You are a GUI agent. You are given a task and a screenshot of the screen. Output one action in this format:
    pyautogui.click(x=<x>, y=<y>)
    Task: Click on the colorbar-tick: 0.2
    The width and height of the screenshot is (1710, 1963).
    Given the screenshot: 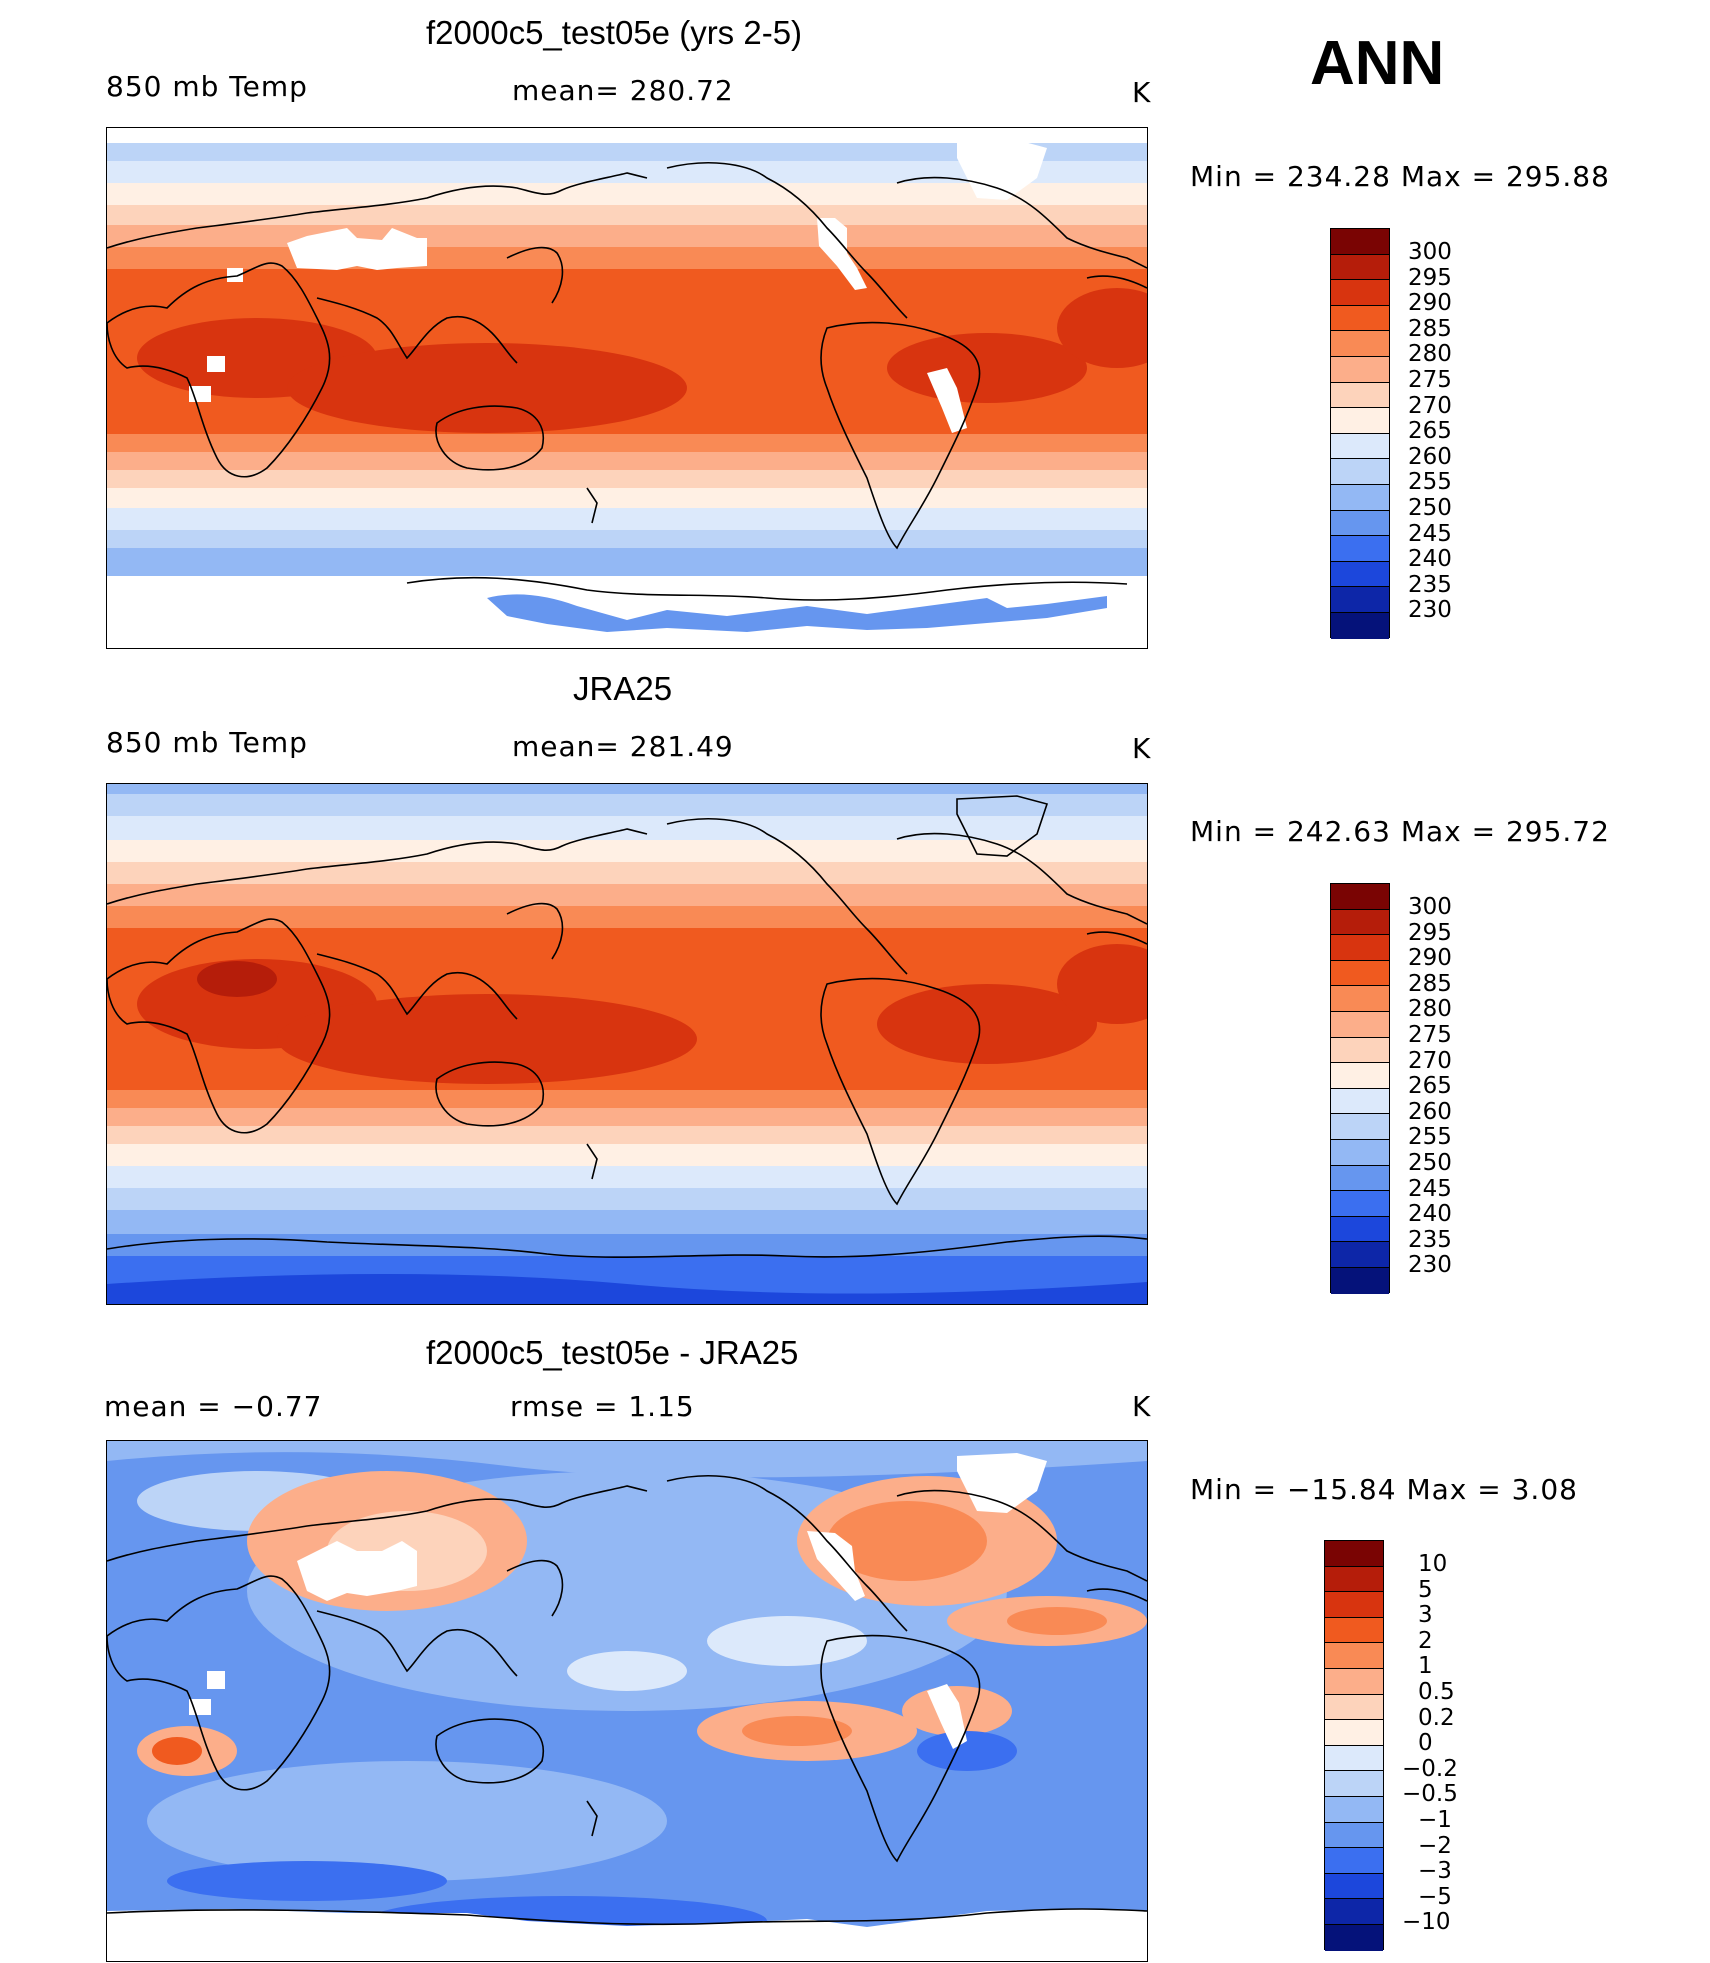 What is the action you would take?
    pyautogui.click(x=1436, y=1717)
    